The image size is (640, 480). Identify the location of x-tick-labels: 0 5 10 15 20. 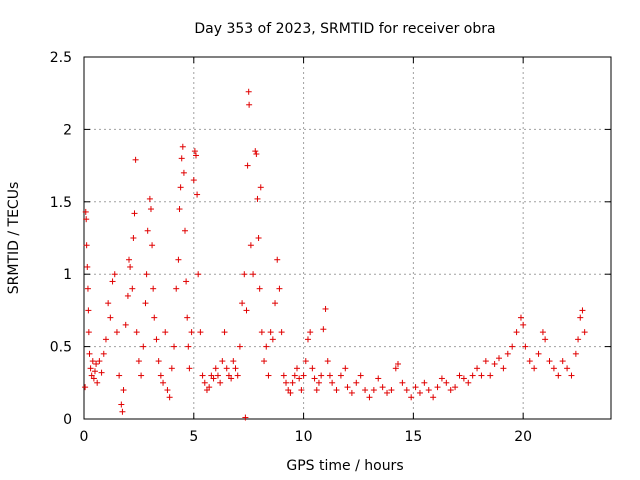
(306, 437).